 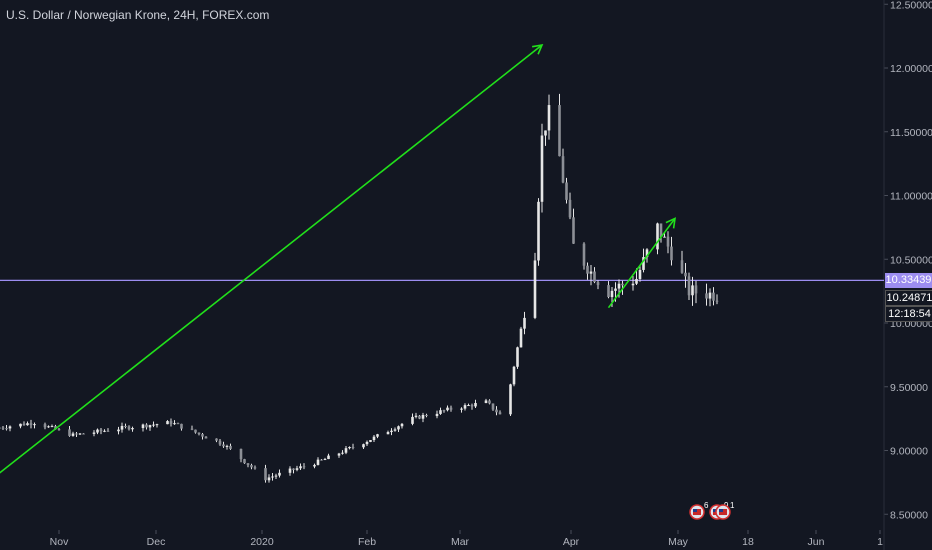 I want to click on x-tick-label: May, so click(x=678, y=542).